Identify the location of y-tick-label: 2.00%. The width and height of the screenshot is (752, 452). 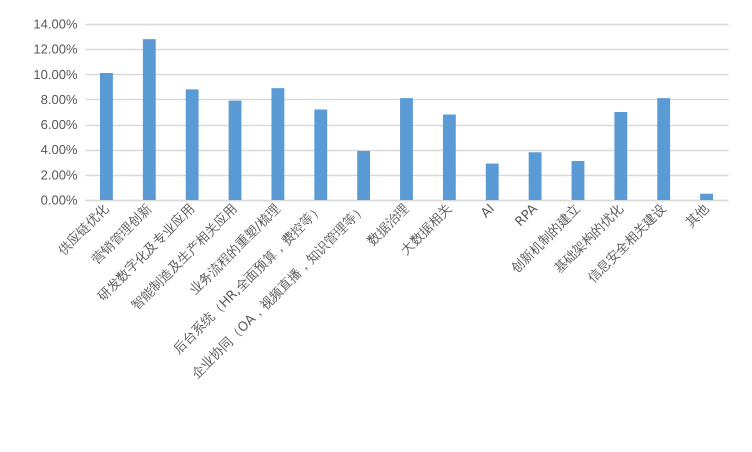
(59, 174).